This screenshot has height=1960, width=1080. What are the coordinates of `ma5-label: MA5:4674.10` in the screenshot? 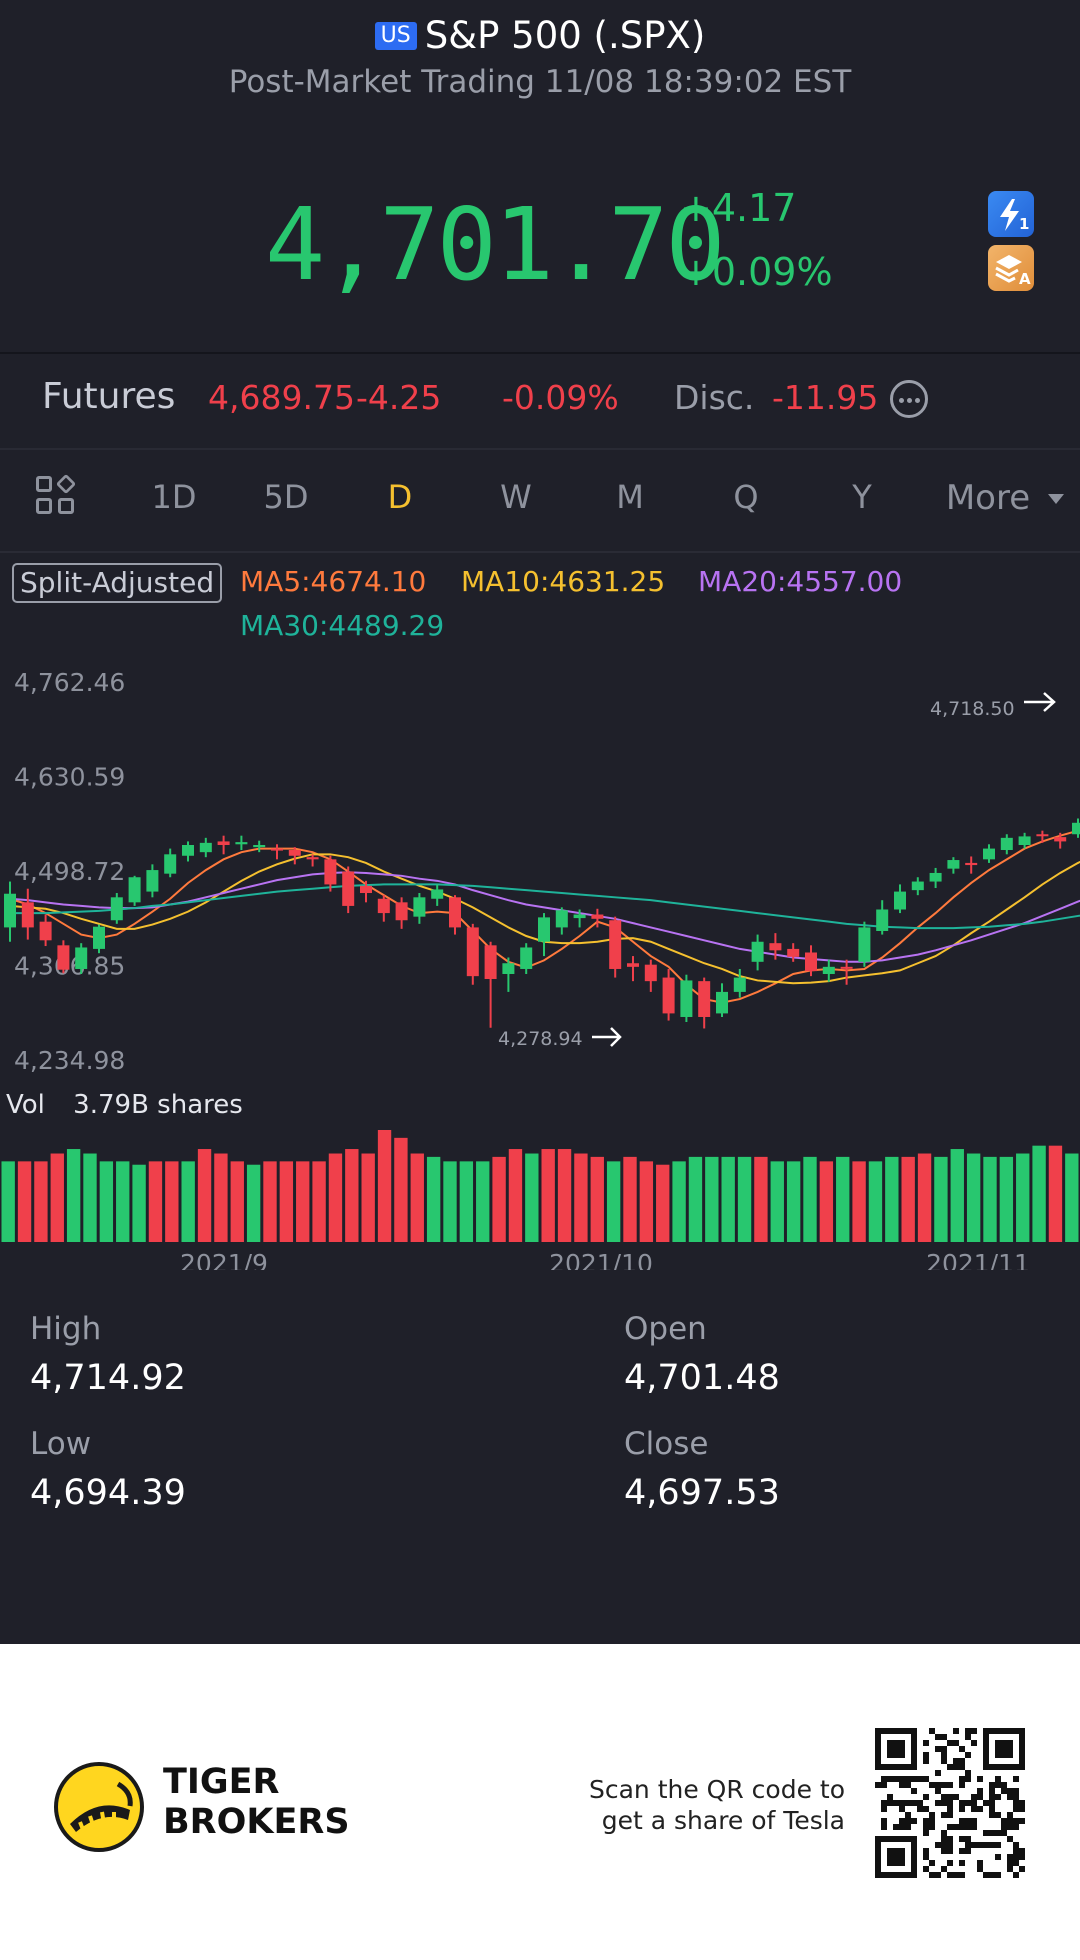 It's located at (333, 581).